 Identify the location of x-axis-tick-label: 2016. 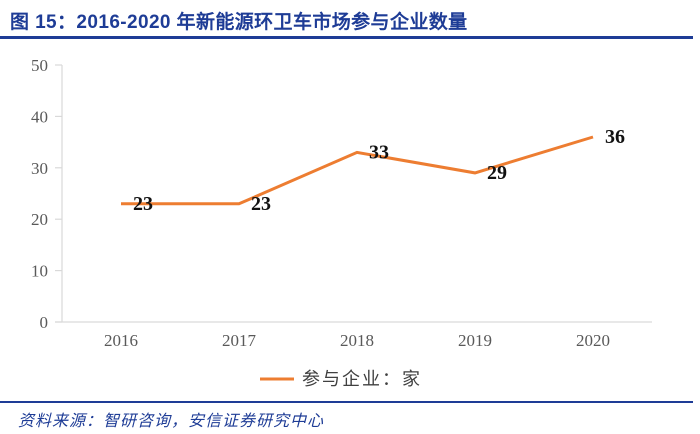
(121, 340).